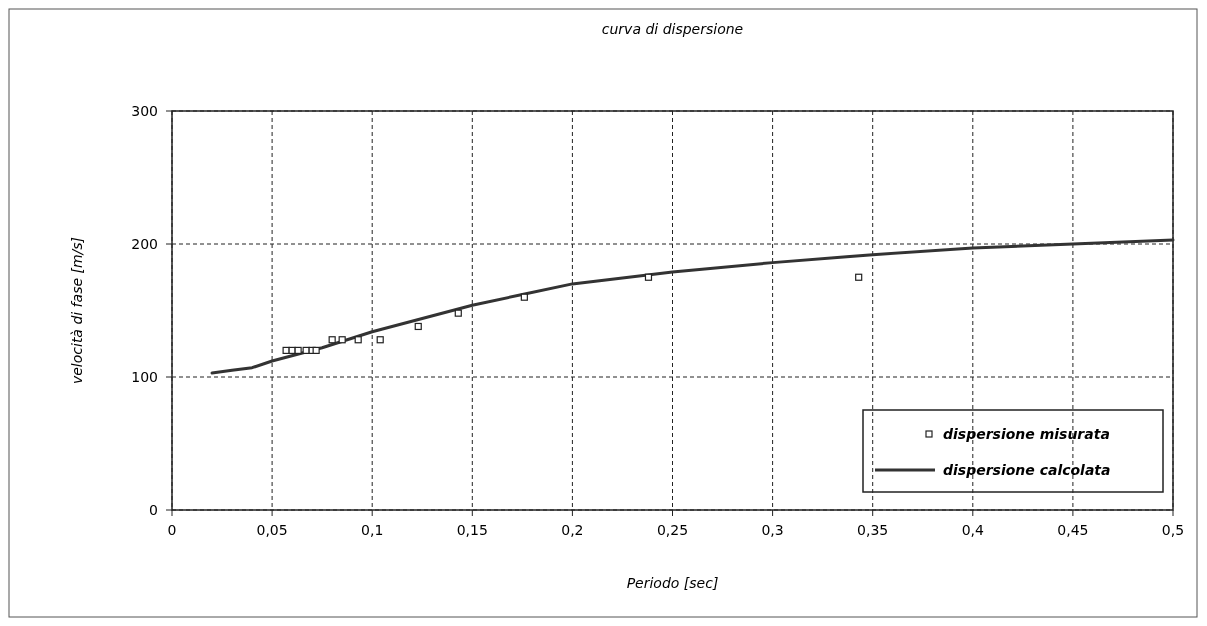  I want to click on y-tick-label: 0, so click(153, 510).